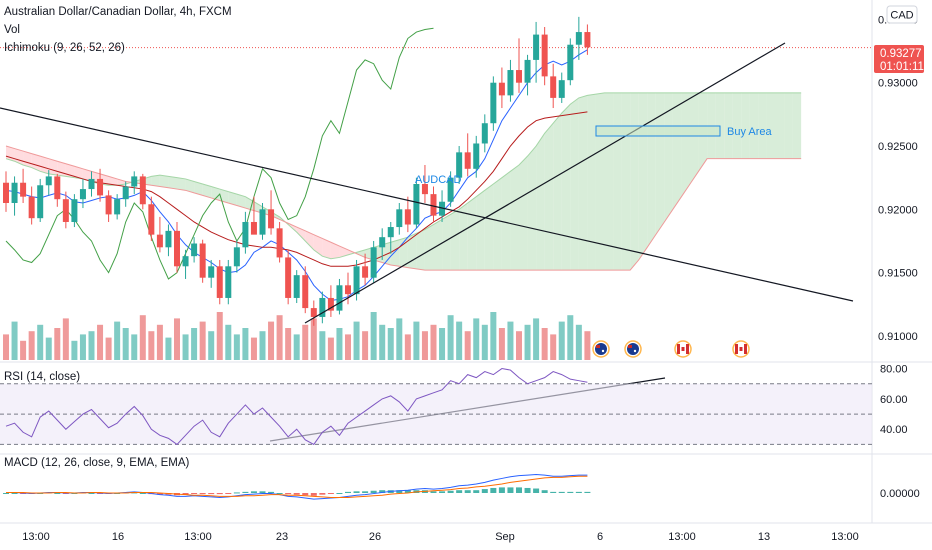 The width and height of the screenshot is (932, 550). What do you see at coordinates (902, 14) in the screenshot?
I see `currency-badge: CAD` at bounding box center [902, 14].